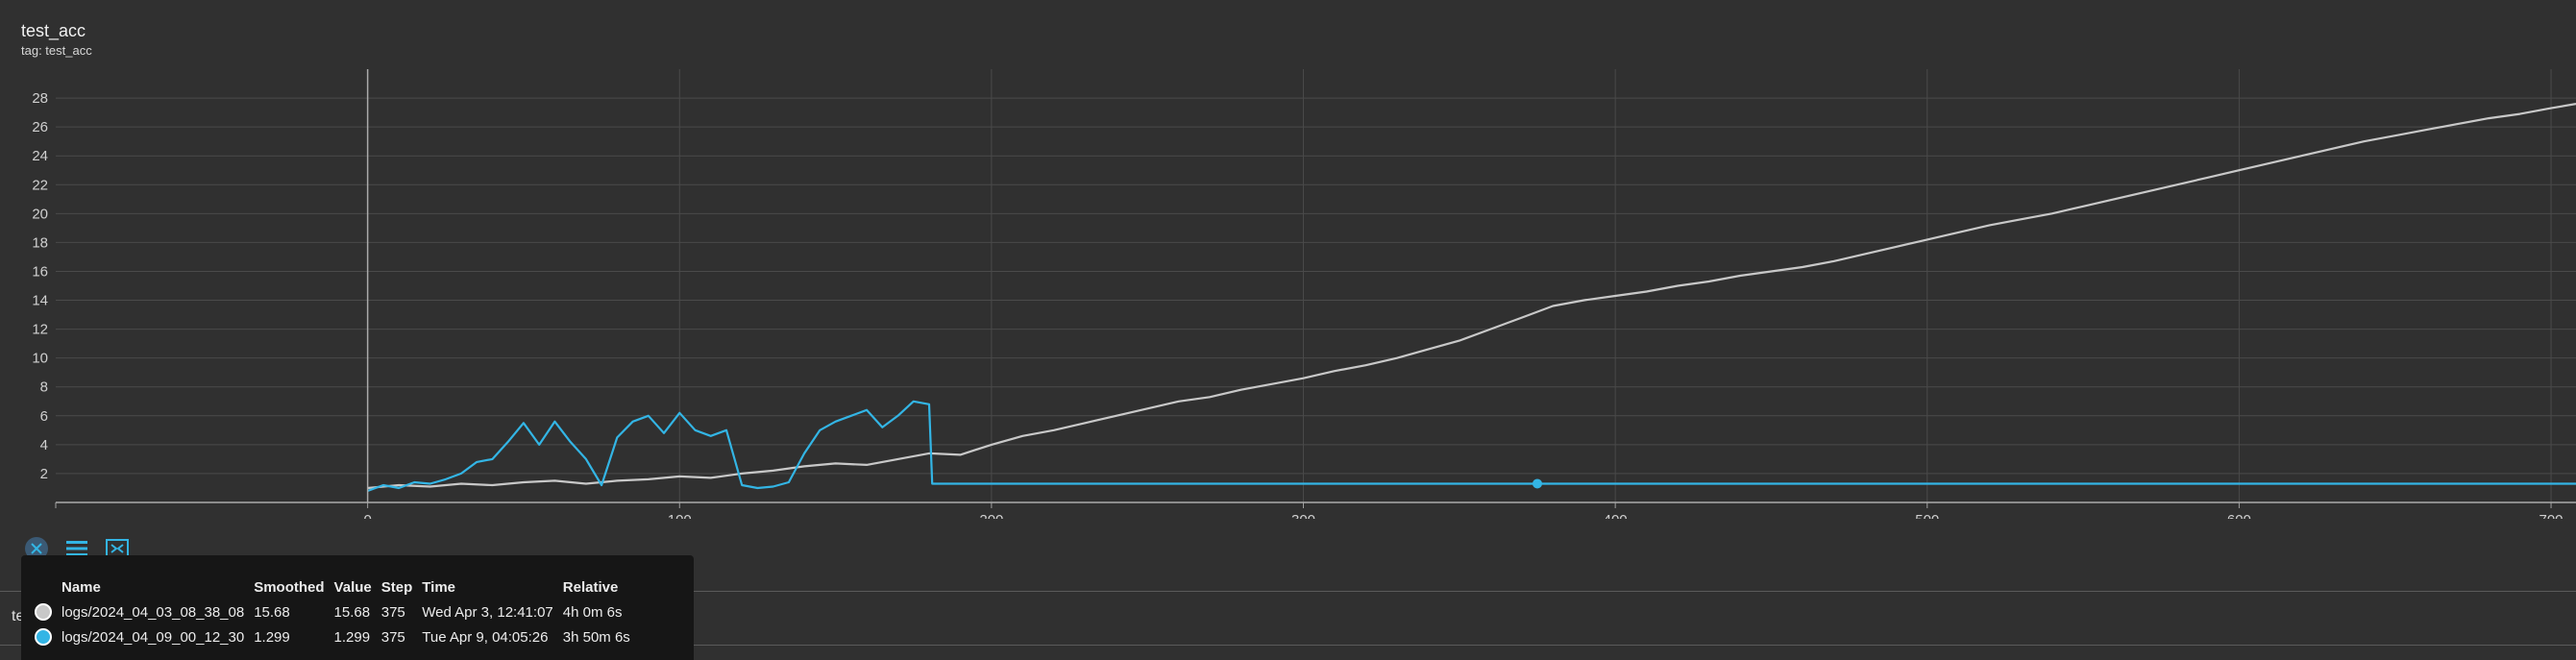 Image resolution: width=2576 pixels, height=660 pixels. Describe the element at coordinates (81, 587) in the screenshot. I see `tooltip-header-name: Name` at that location.